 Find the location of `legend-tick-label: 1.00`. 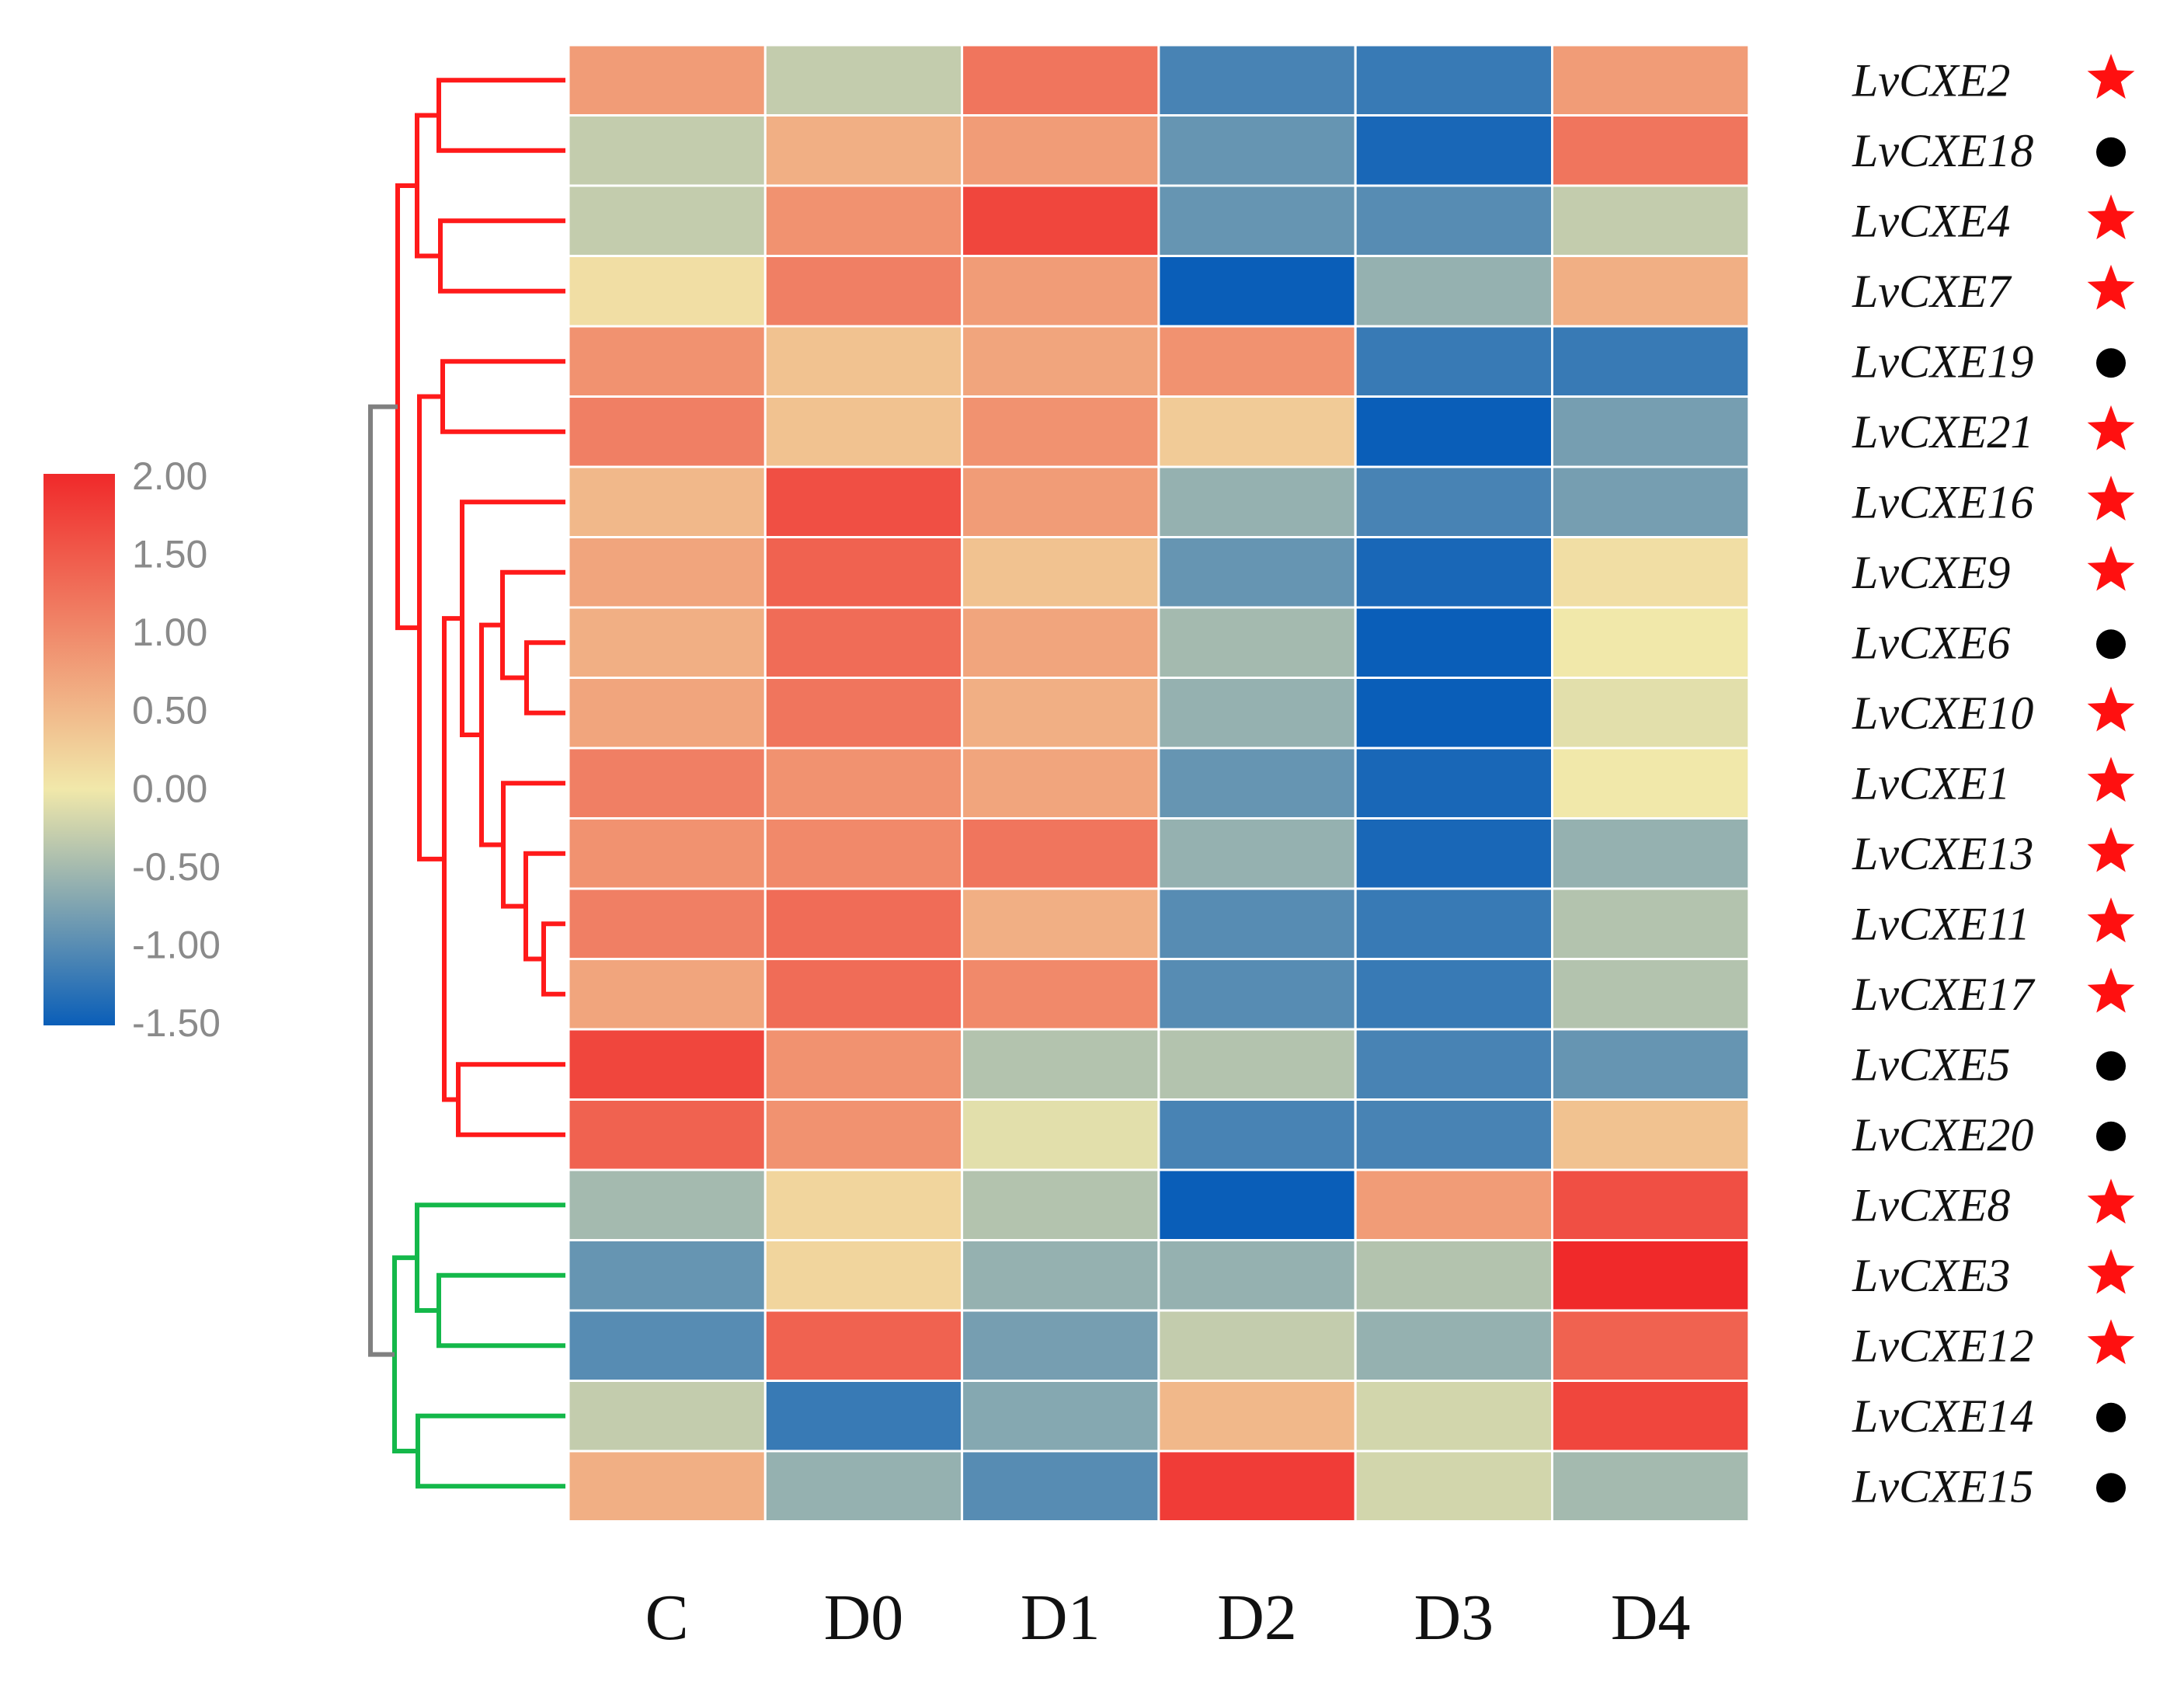

legend-tick-label: 1.00 is located at coordinates (170, 632).